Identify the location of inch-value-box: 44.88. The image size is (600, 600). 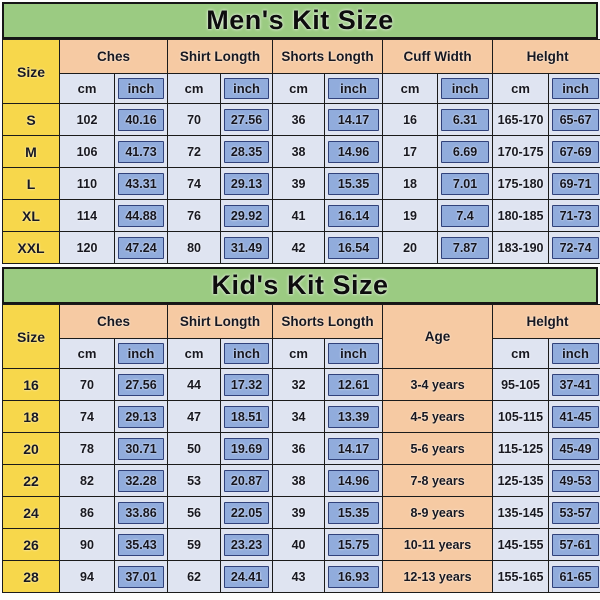
(141, 215).